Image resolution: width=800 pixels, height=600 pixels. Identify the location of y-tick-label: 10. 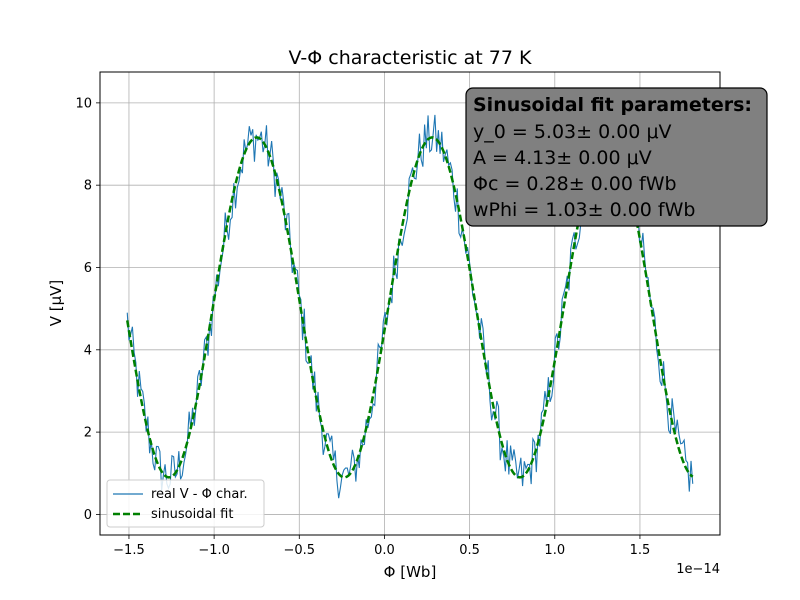
(83, 103).